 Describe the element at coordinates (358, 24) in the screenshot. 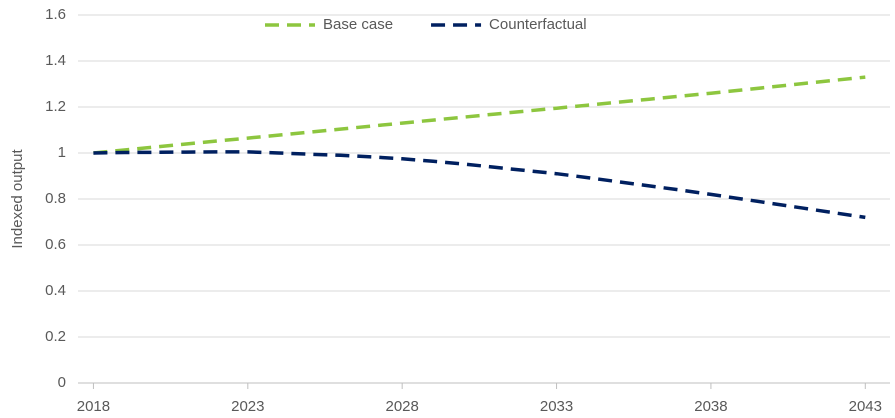

I see `legend-label: Base case` at that location.